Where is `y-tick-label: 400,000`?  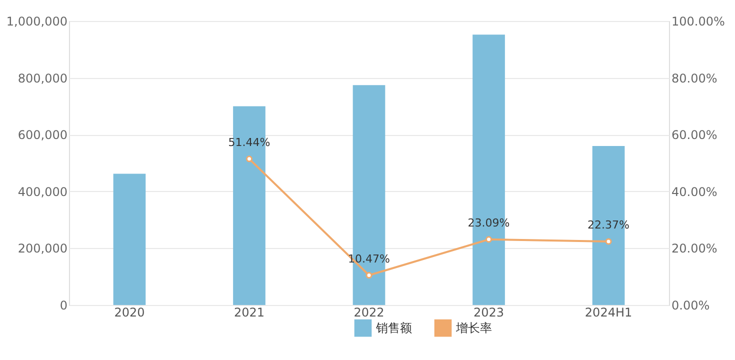
y-tick-label: 400,000 is located at coordinates (43, 191).